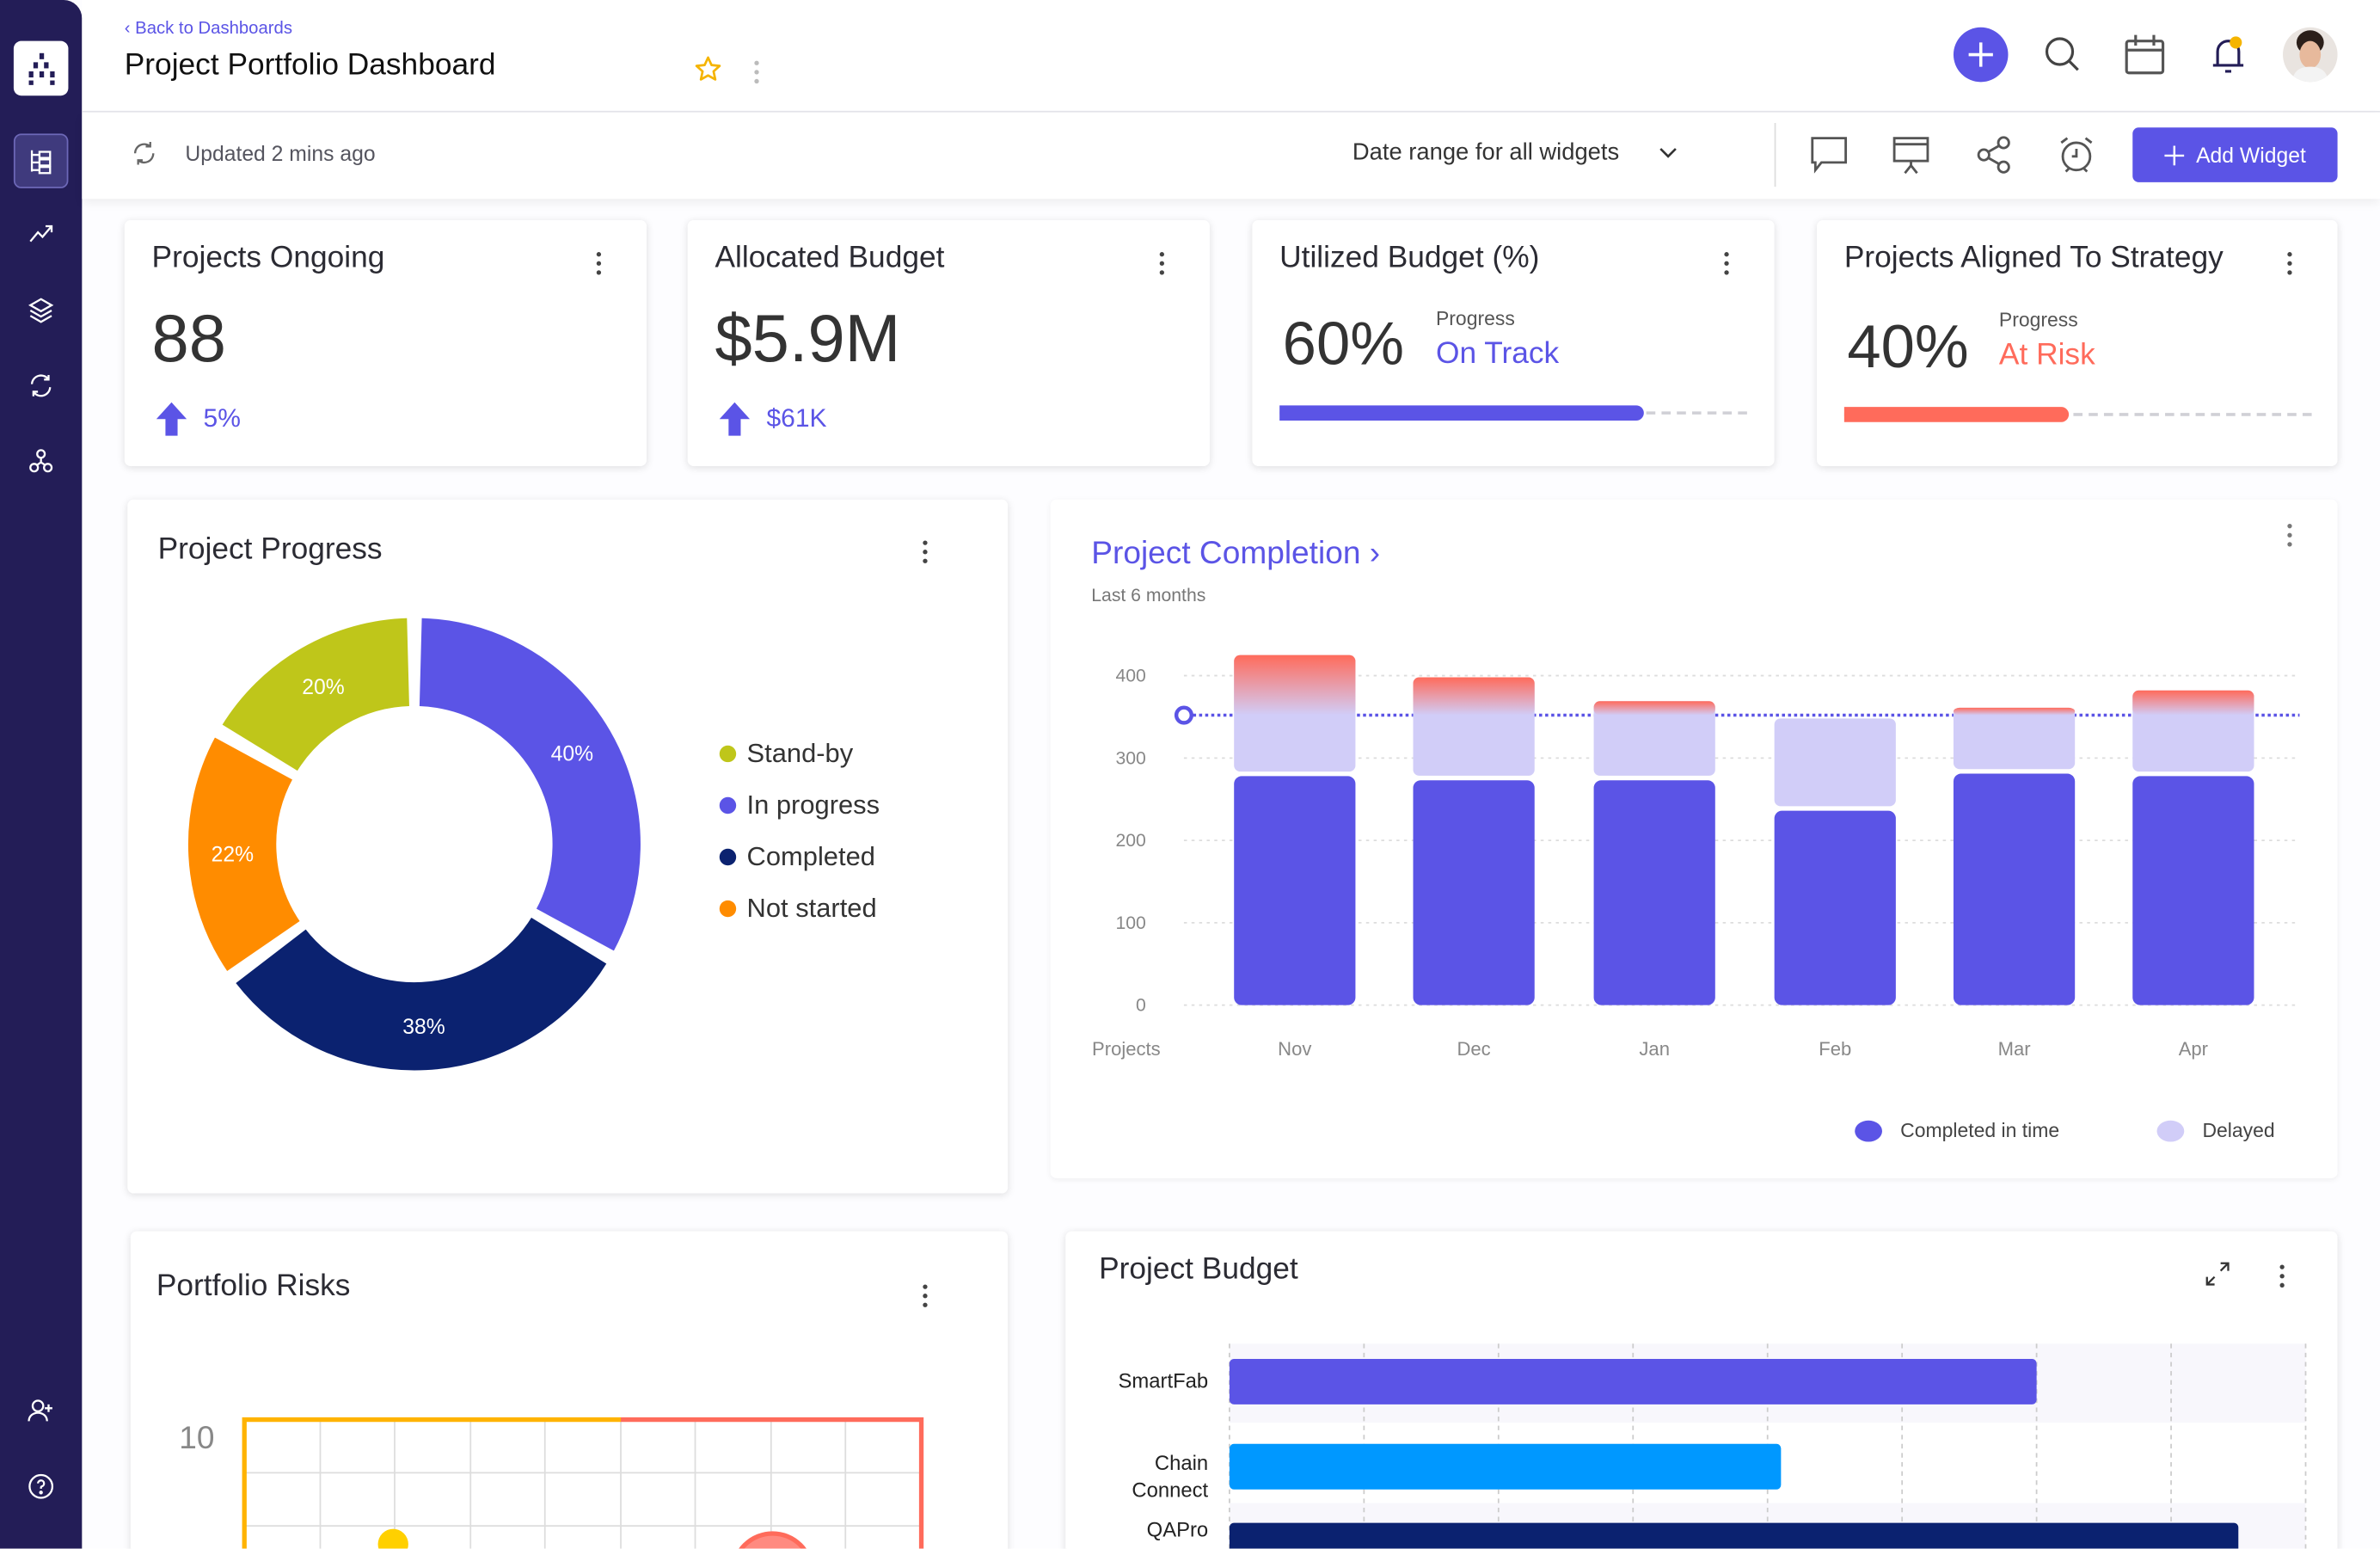 The image size is (2380, 1549). I want to click on legend-item: Delayed, so click(2216, 1130).